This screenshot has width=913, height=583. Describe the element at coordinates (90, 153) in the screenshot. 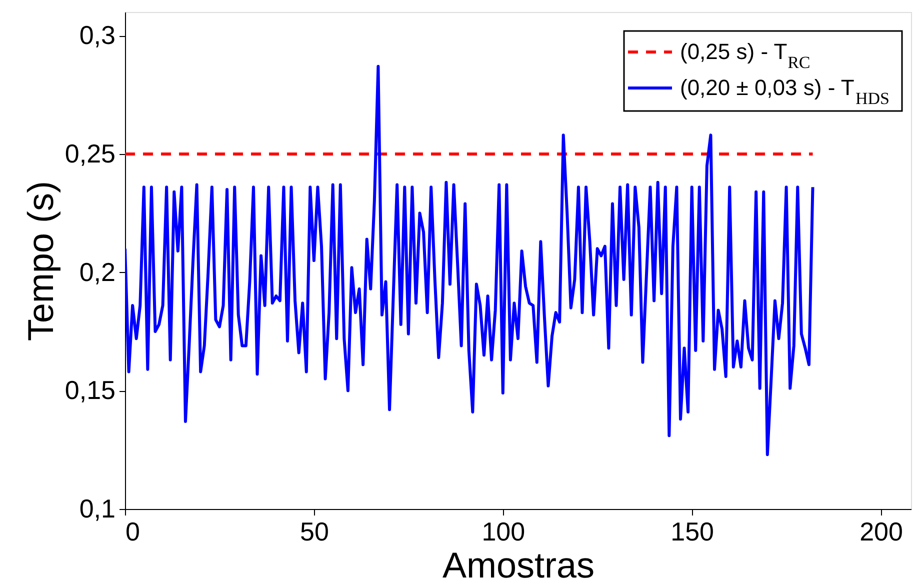

I see `y-tick-label: 0,25` at that location.